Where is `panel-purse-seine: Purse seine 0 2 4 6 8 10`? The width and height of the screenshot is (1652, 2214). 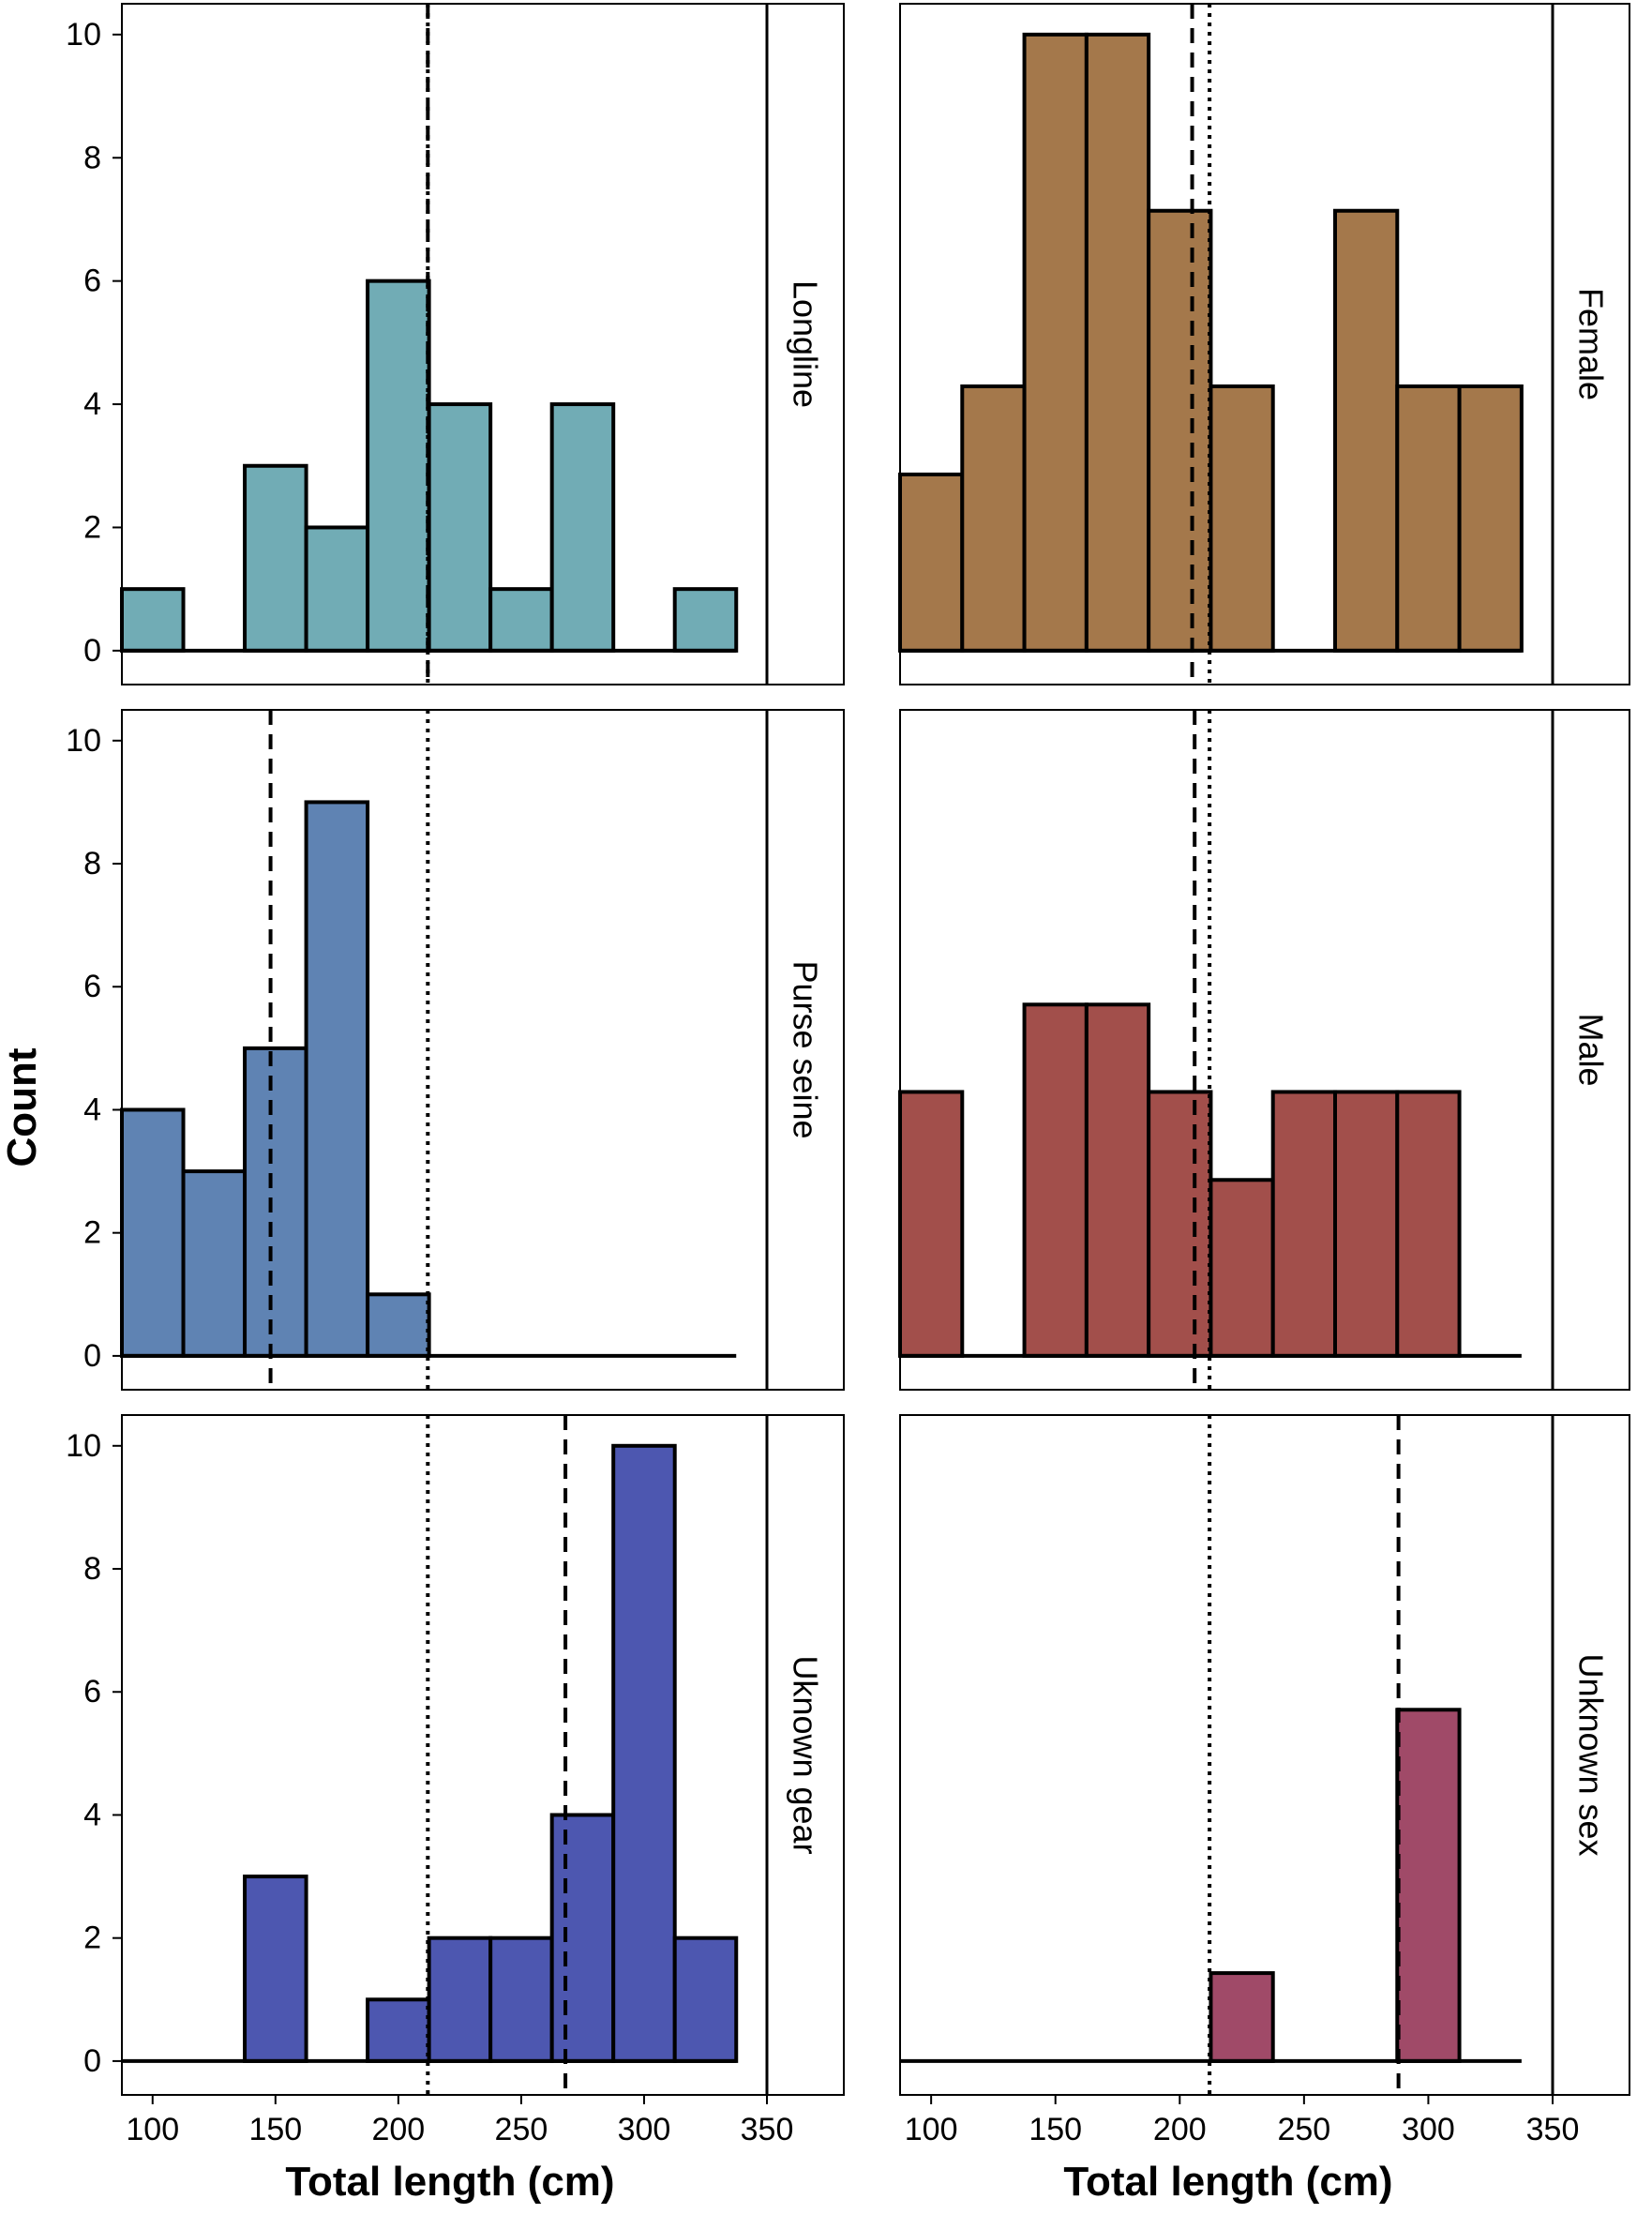
panel-purse-seine: Purse seine 0 2 4 6 8 10 is located at coordinates (455, 1050).